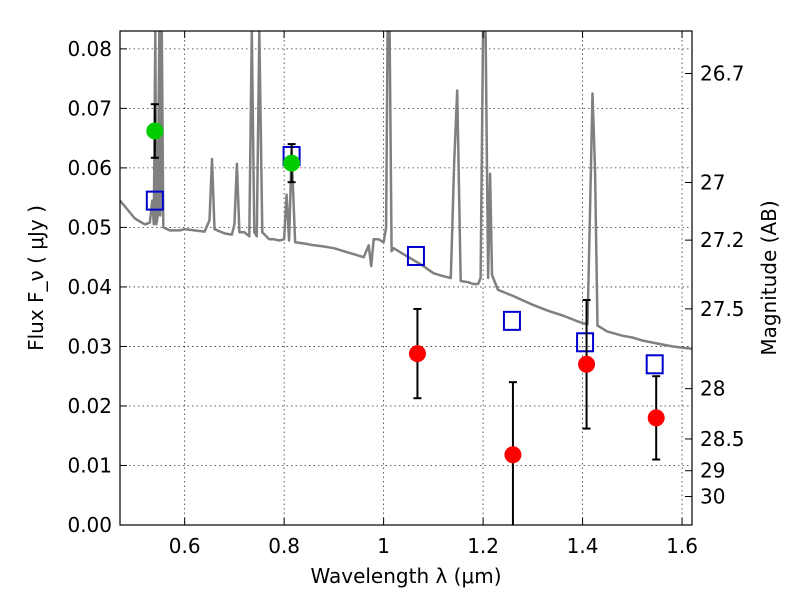 The height and width of the screenshot is (600, 800). What do you see at coordinates (89, 168) in the screenshot?
I see `y-tick-label: 0.06` at bounding box center [89, 168].